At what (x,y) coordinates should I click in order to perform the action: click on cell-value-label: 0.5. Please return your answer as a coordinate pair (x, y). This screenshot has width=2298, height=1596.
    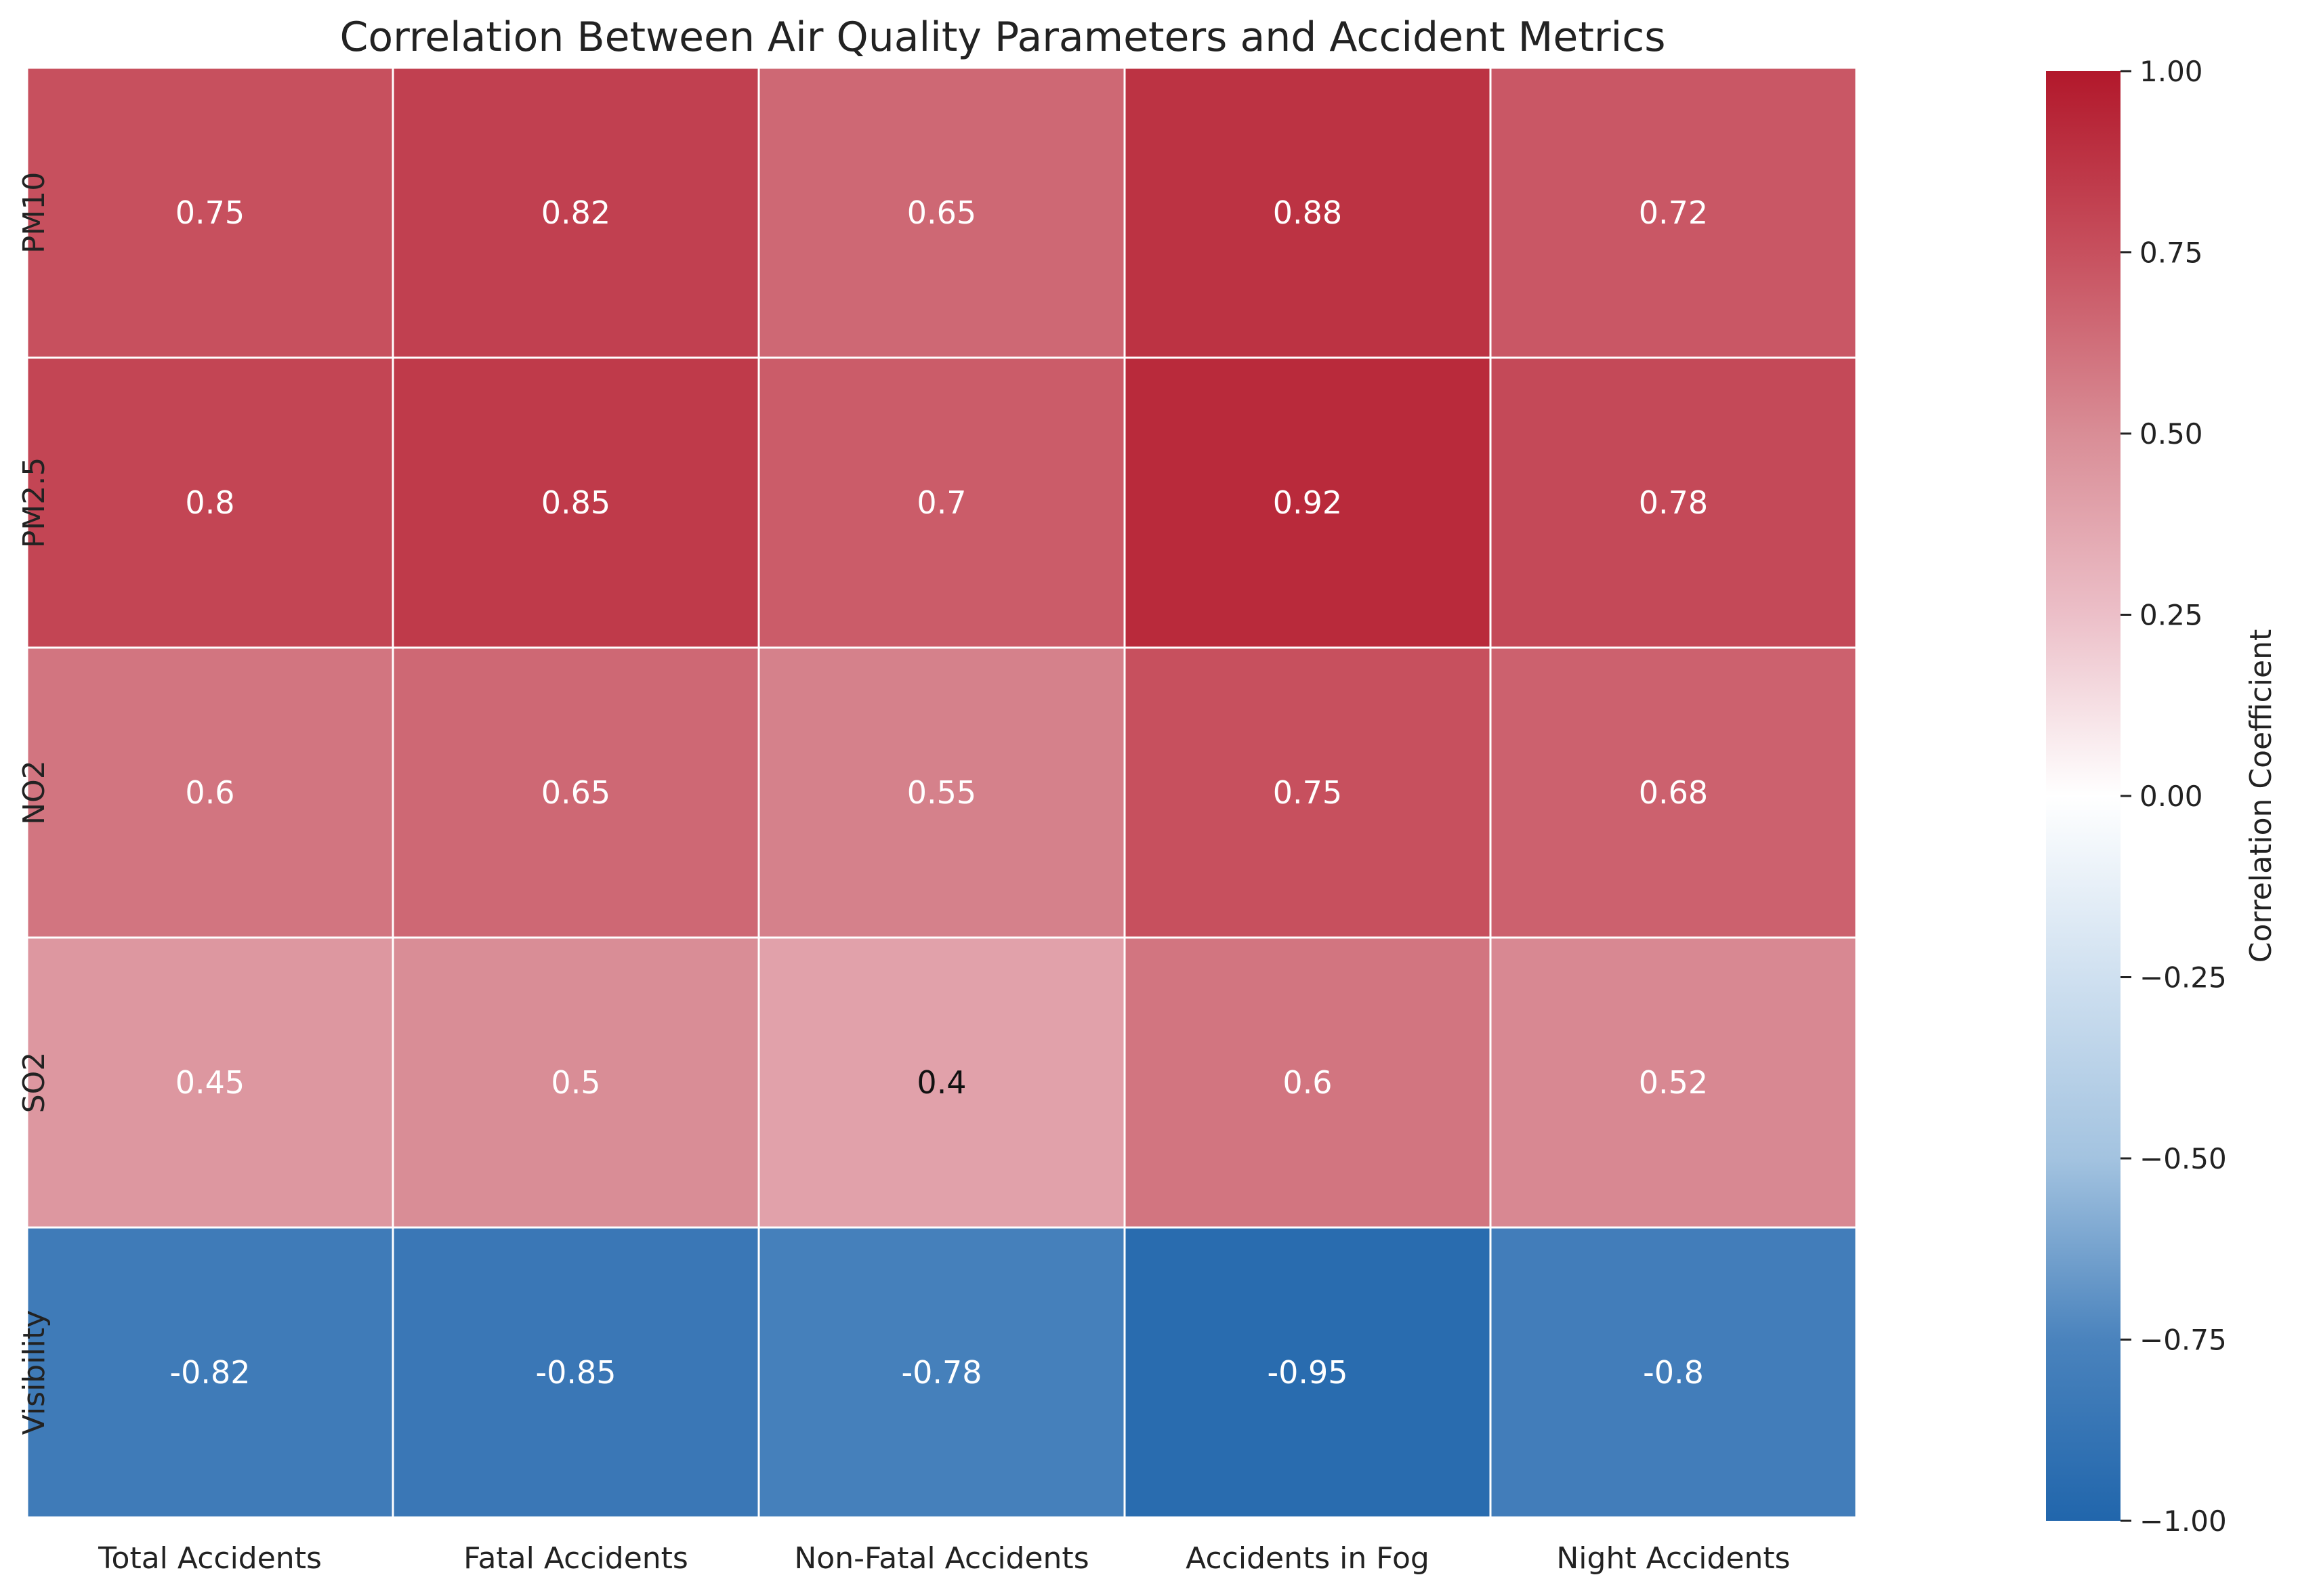
    Looking at the image, I should click on (575, 1082).